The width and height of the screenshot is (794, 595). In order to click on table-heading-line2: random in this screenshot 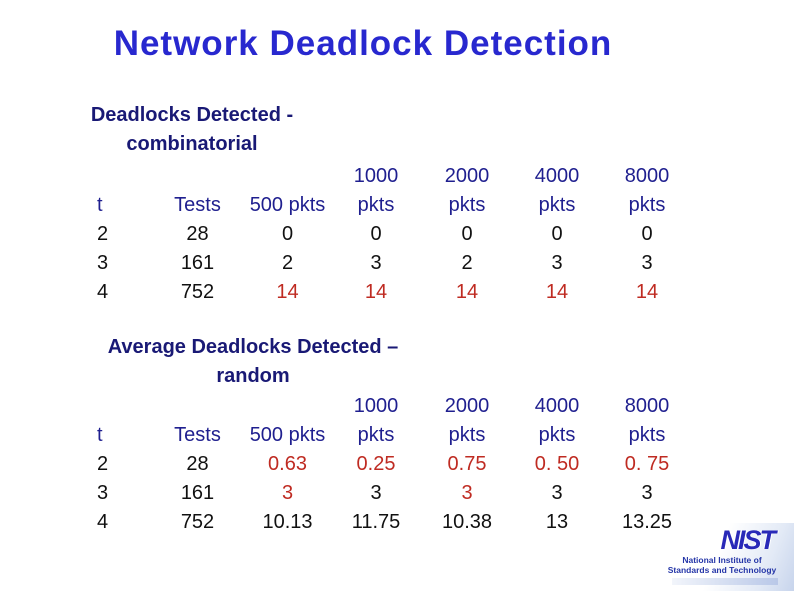, I will do `click(253, 376)`.